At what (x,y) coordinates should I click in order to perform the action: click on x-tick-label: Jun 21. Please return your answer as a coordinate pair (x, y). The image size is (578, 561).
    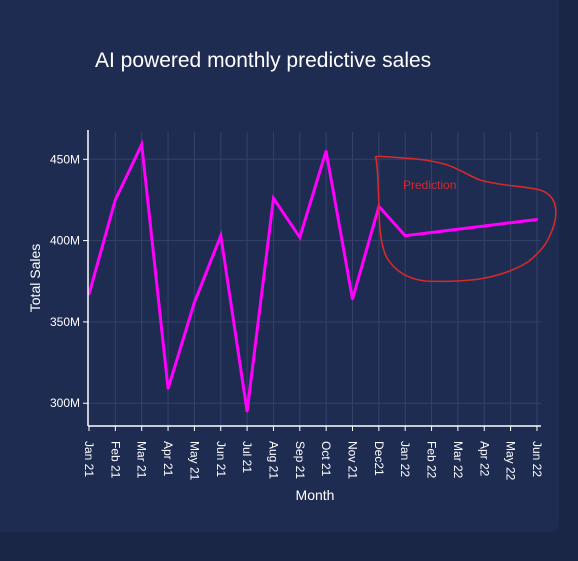
    Looking at the image, I should click on (221, 459).